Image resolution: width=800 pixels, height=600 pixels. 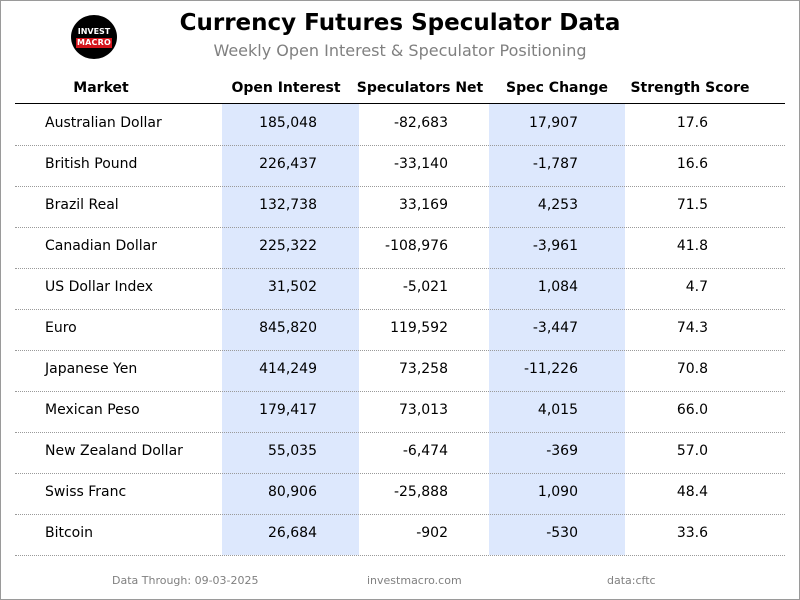 I want to click on table-row: New Zealand Dollar 55,035 -6,474 -369 57.0, so click(x=400, y=453).